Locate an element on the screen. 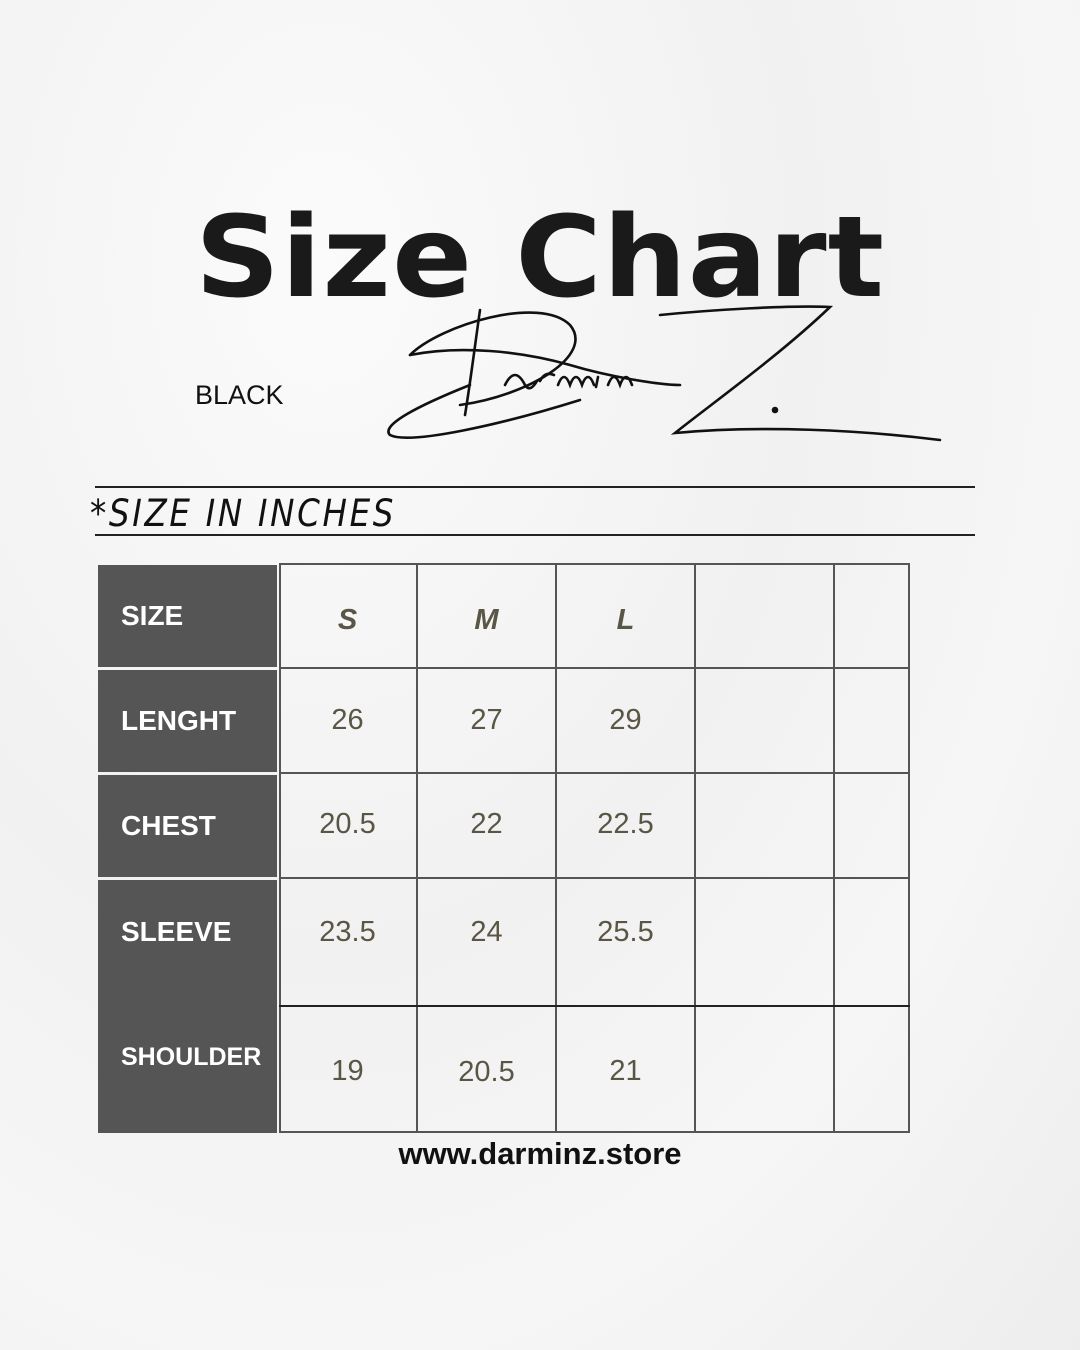 This screenshot has width=1080, height=1350. size-header-m: M is located at coordinates (486, 620).